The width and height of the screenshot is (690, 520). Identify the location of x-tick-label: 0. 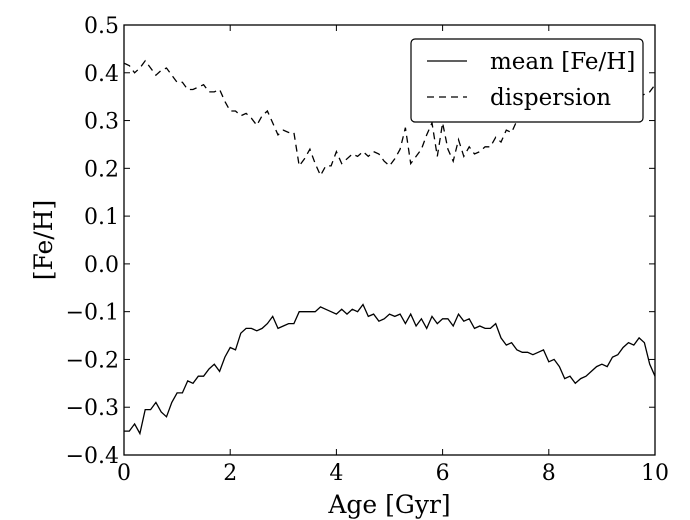
(124, 473).